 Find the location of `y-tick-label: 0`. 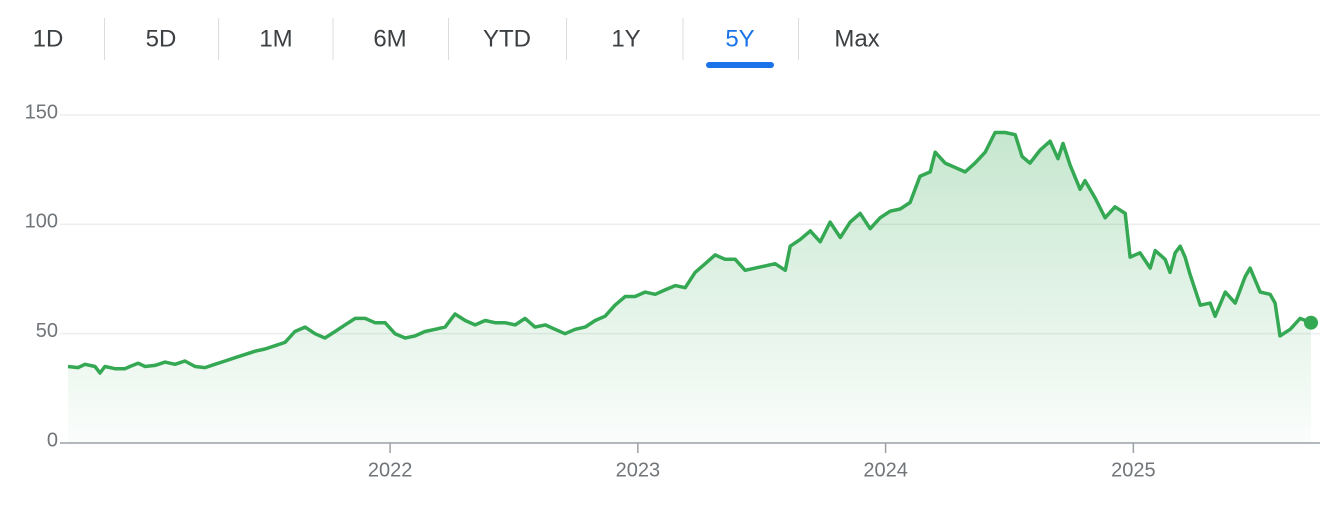

y-tick-label: 0 is located at coordinates (52, 440).